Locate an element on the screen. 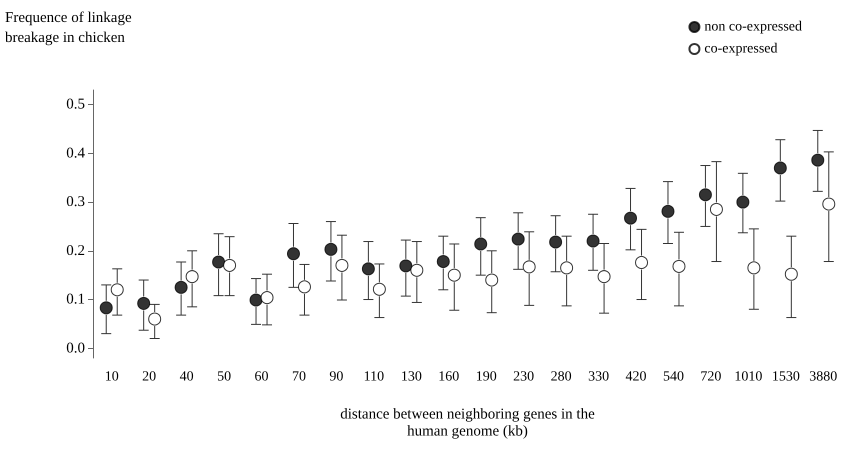 This screenshot has height=463, width=862. y-tick-label: 0.4 is located at coordinates (76, 153).